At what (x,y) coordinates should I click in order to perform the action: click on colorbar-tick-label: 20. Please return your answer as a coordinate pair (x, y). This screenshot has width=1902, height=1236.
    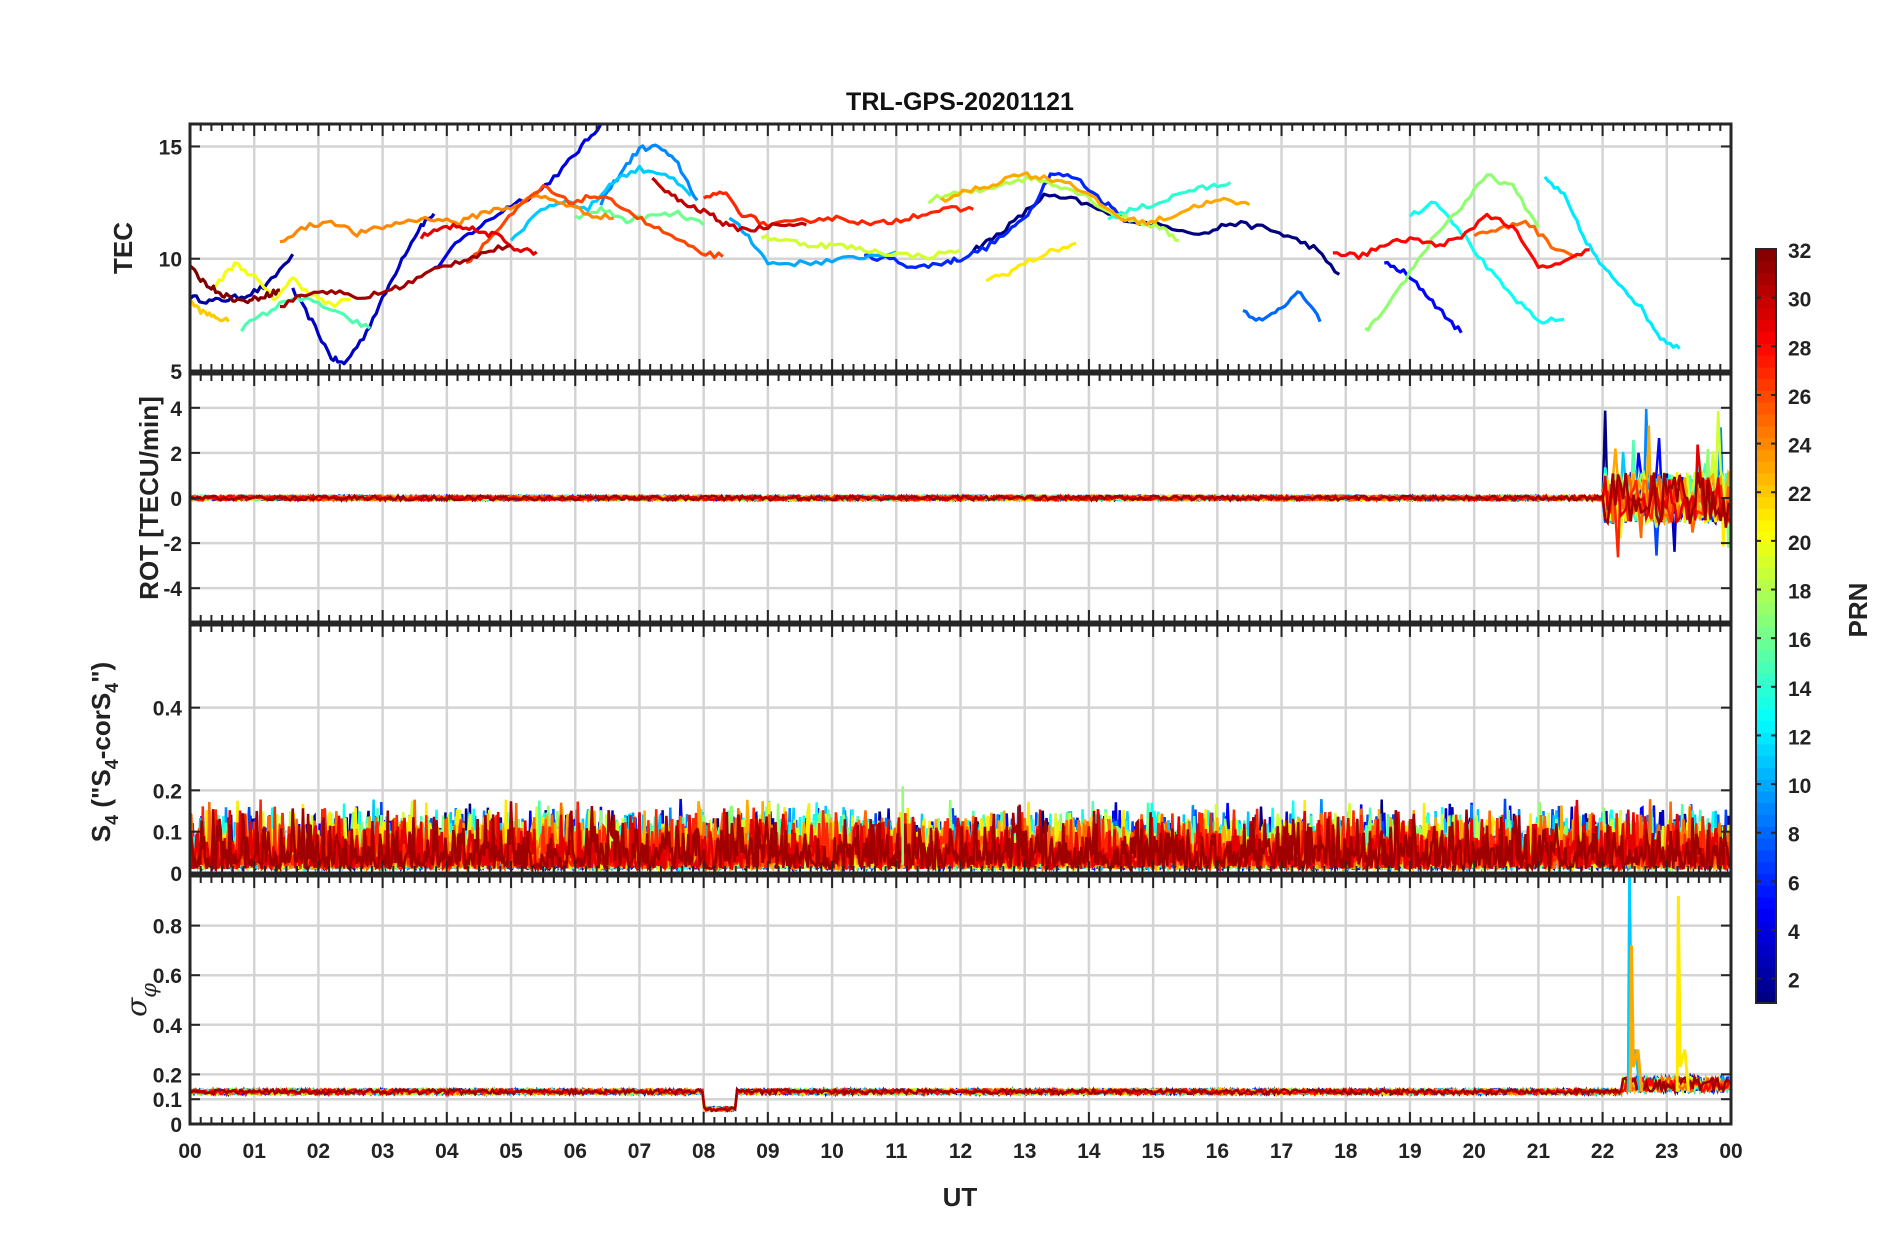
    Looking at the image, I should click on (1799, 543).